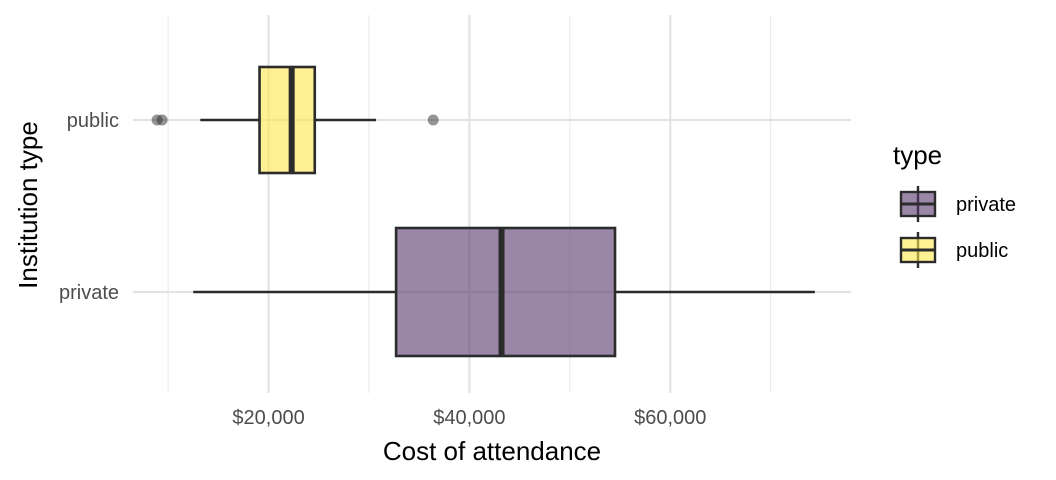  What do you see at coordinates (917, 155) in the screenshot?
I see `legend-title: type` at bounding box center [917, 155].